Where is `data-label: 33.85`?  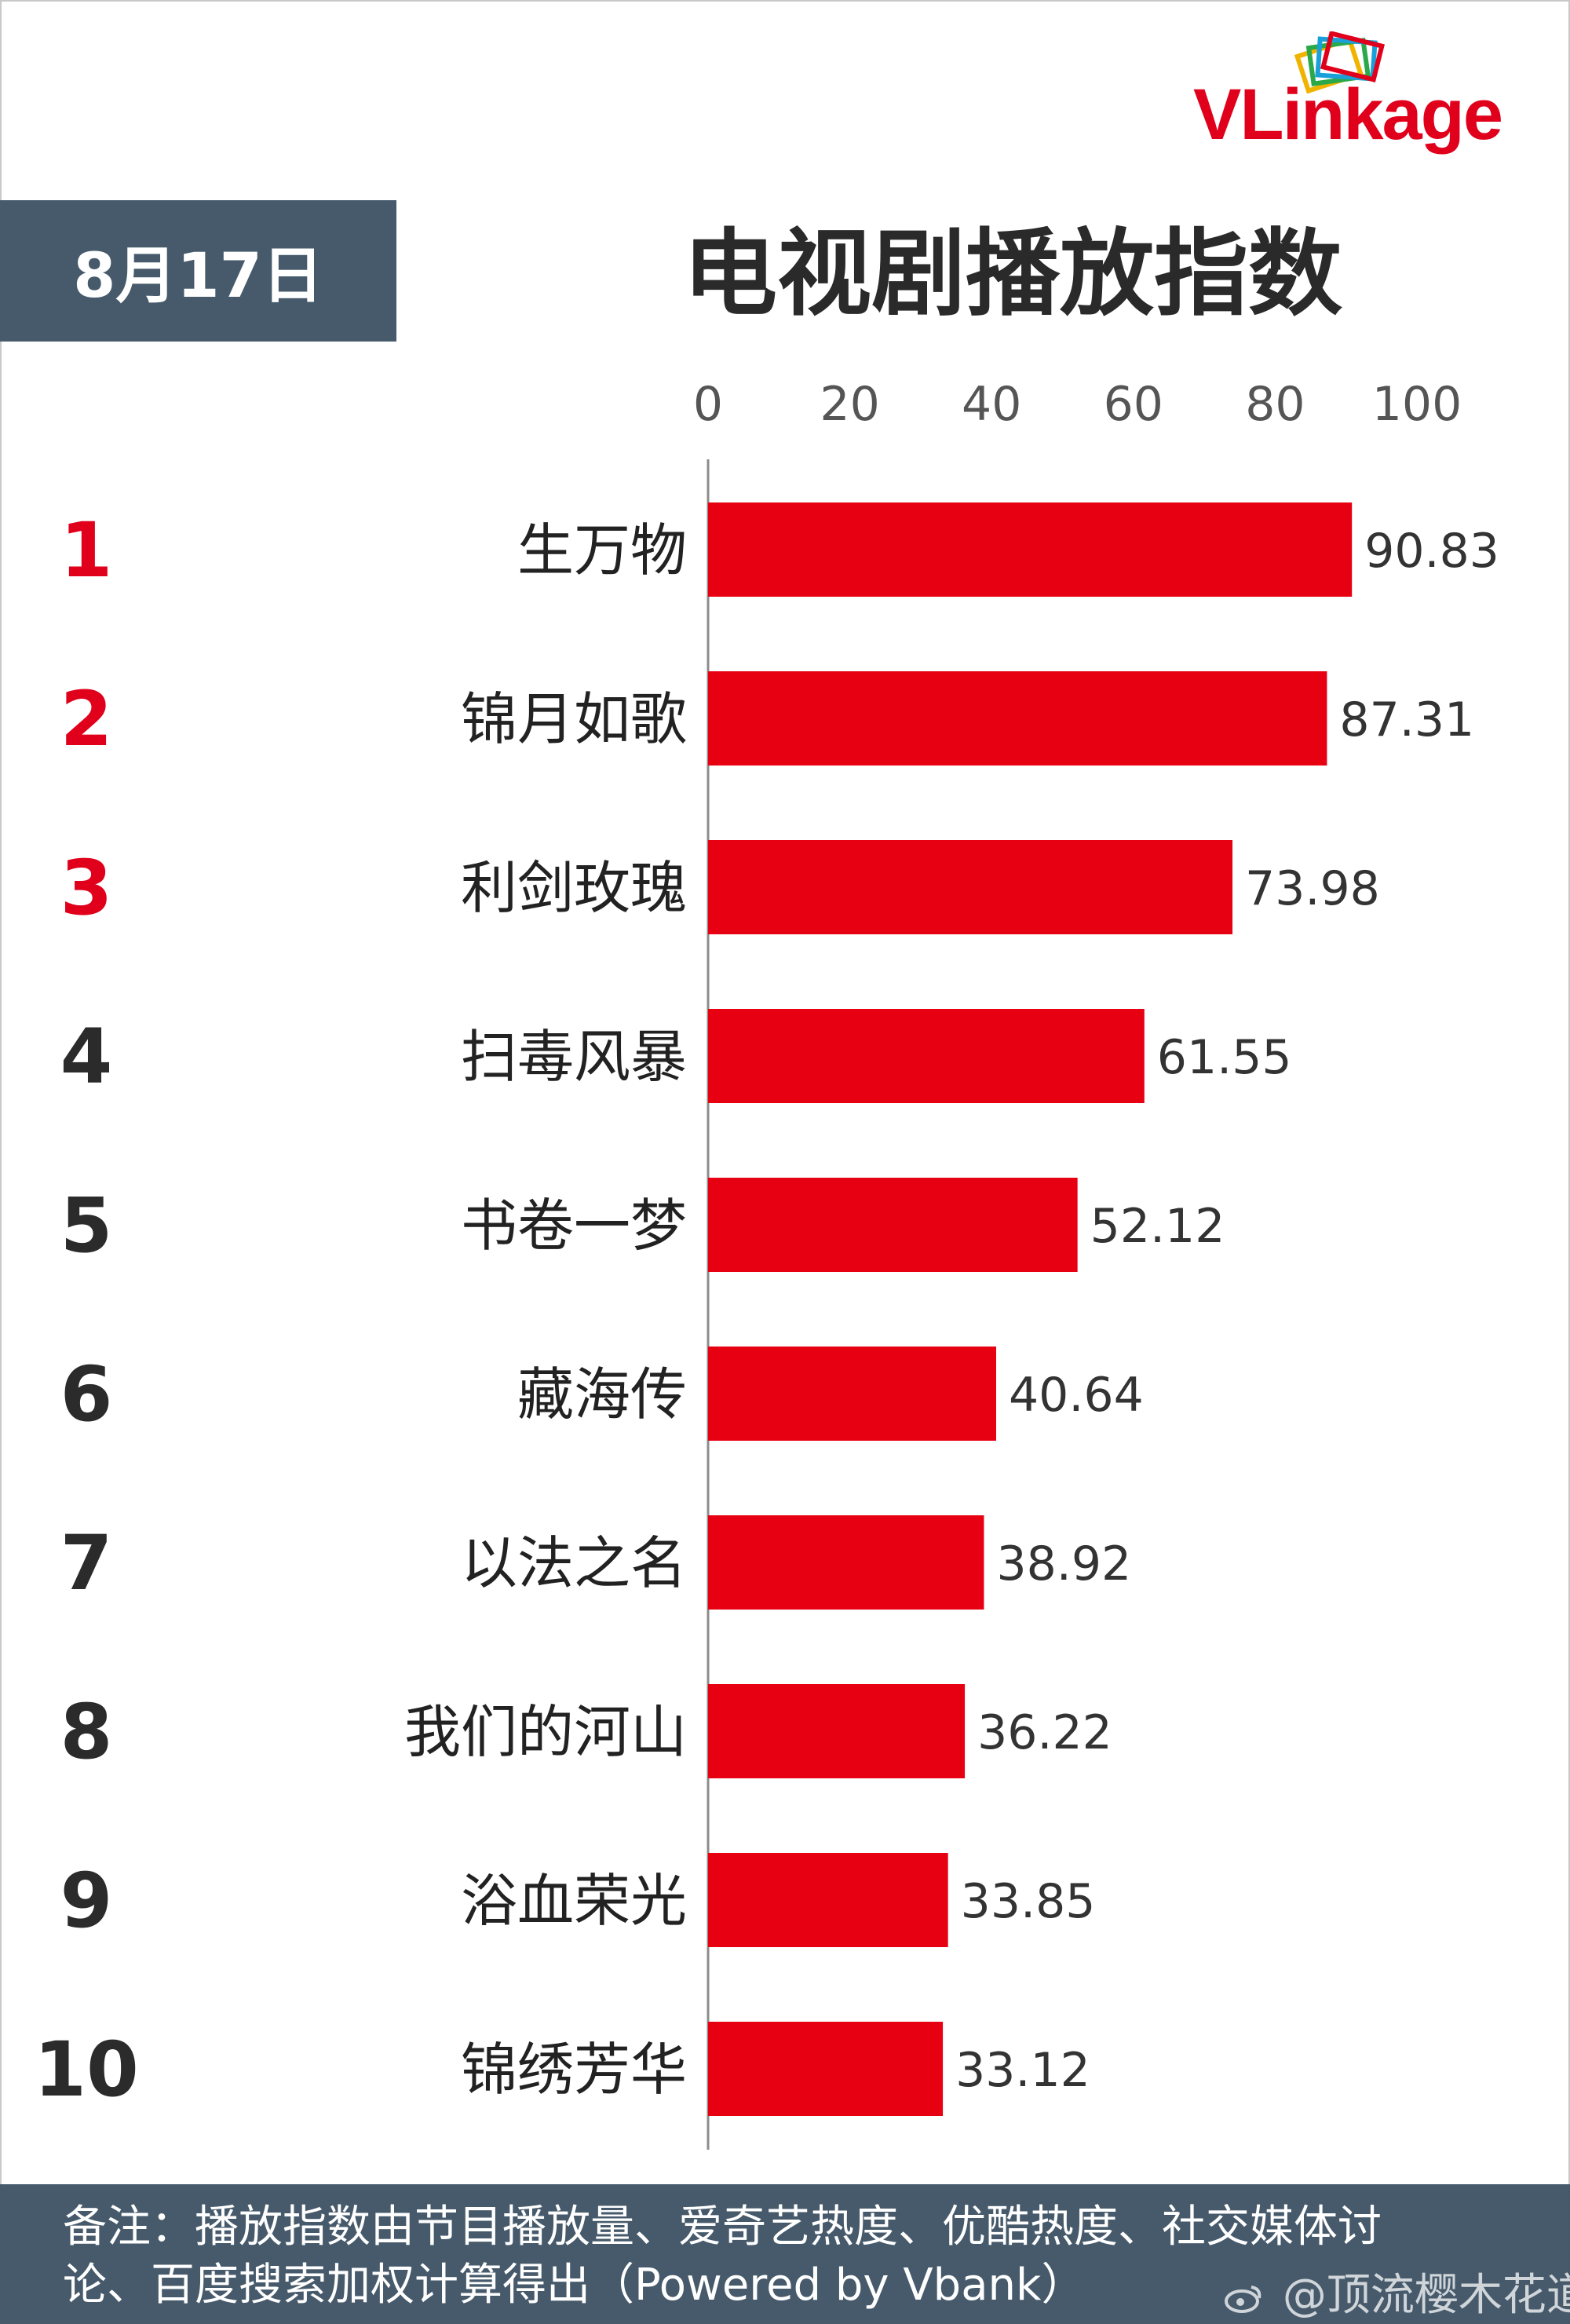
data-label: 33.85 is located at coordinates (1028, 1901).